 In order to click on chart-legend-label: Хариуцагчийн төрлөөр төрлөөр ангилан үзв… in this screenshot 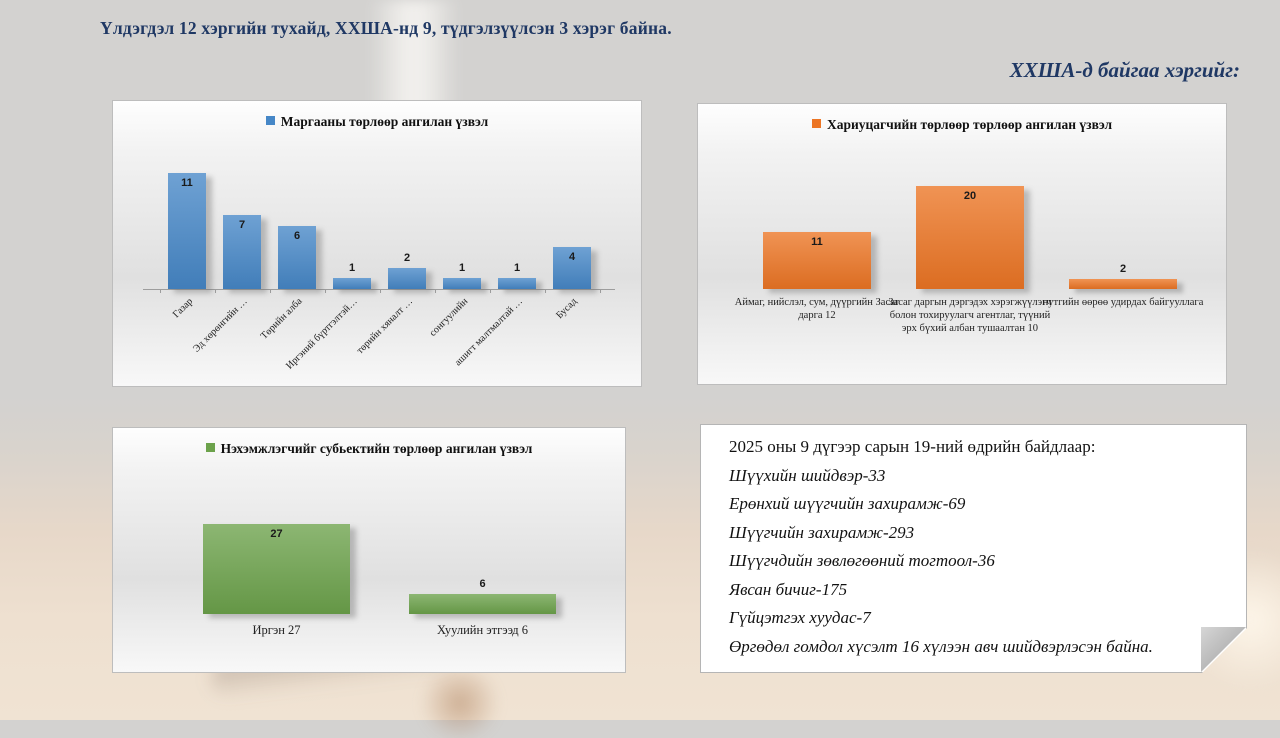, I will do `click(969, 124)`.